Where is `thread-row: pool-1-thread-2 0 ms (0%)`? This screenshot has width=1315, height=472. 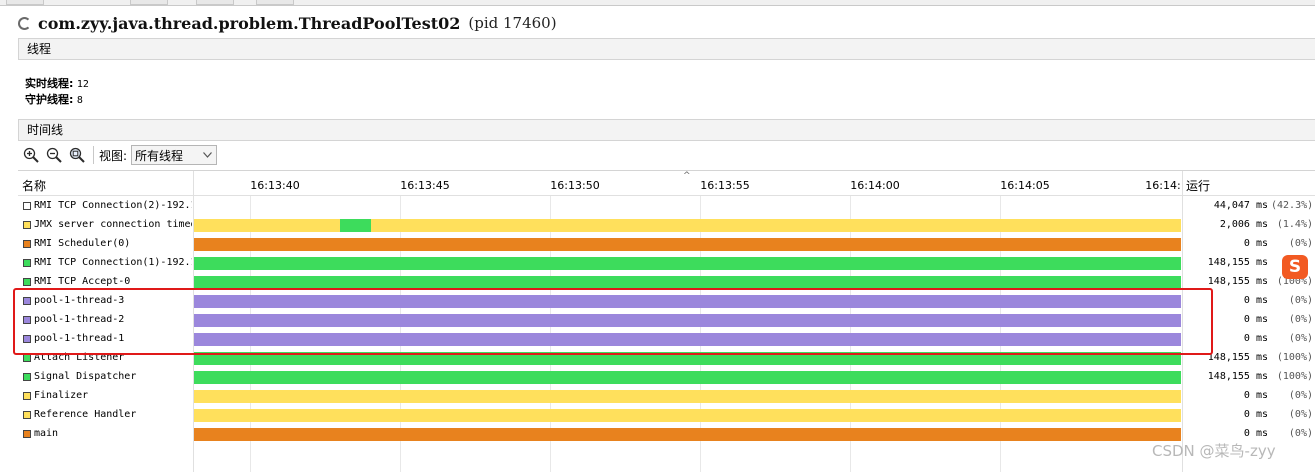 thread-row: pool-1-thread-2 0 ms (0%) is located at coordinates (666, 320).